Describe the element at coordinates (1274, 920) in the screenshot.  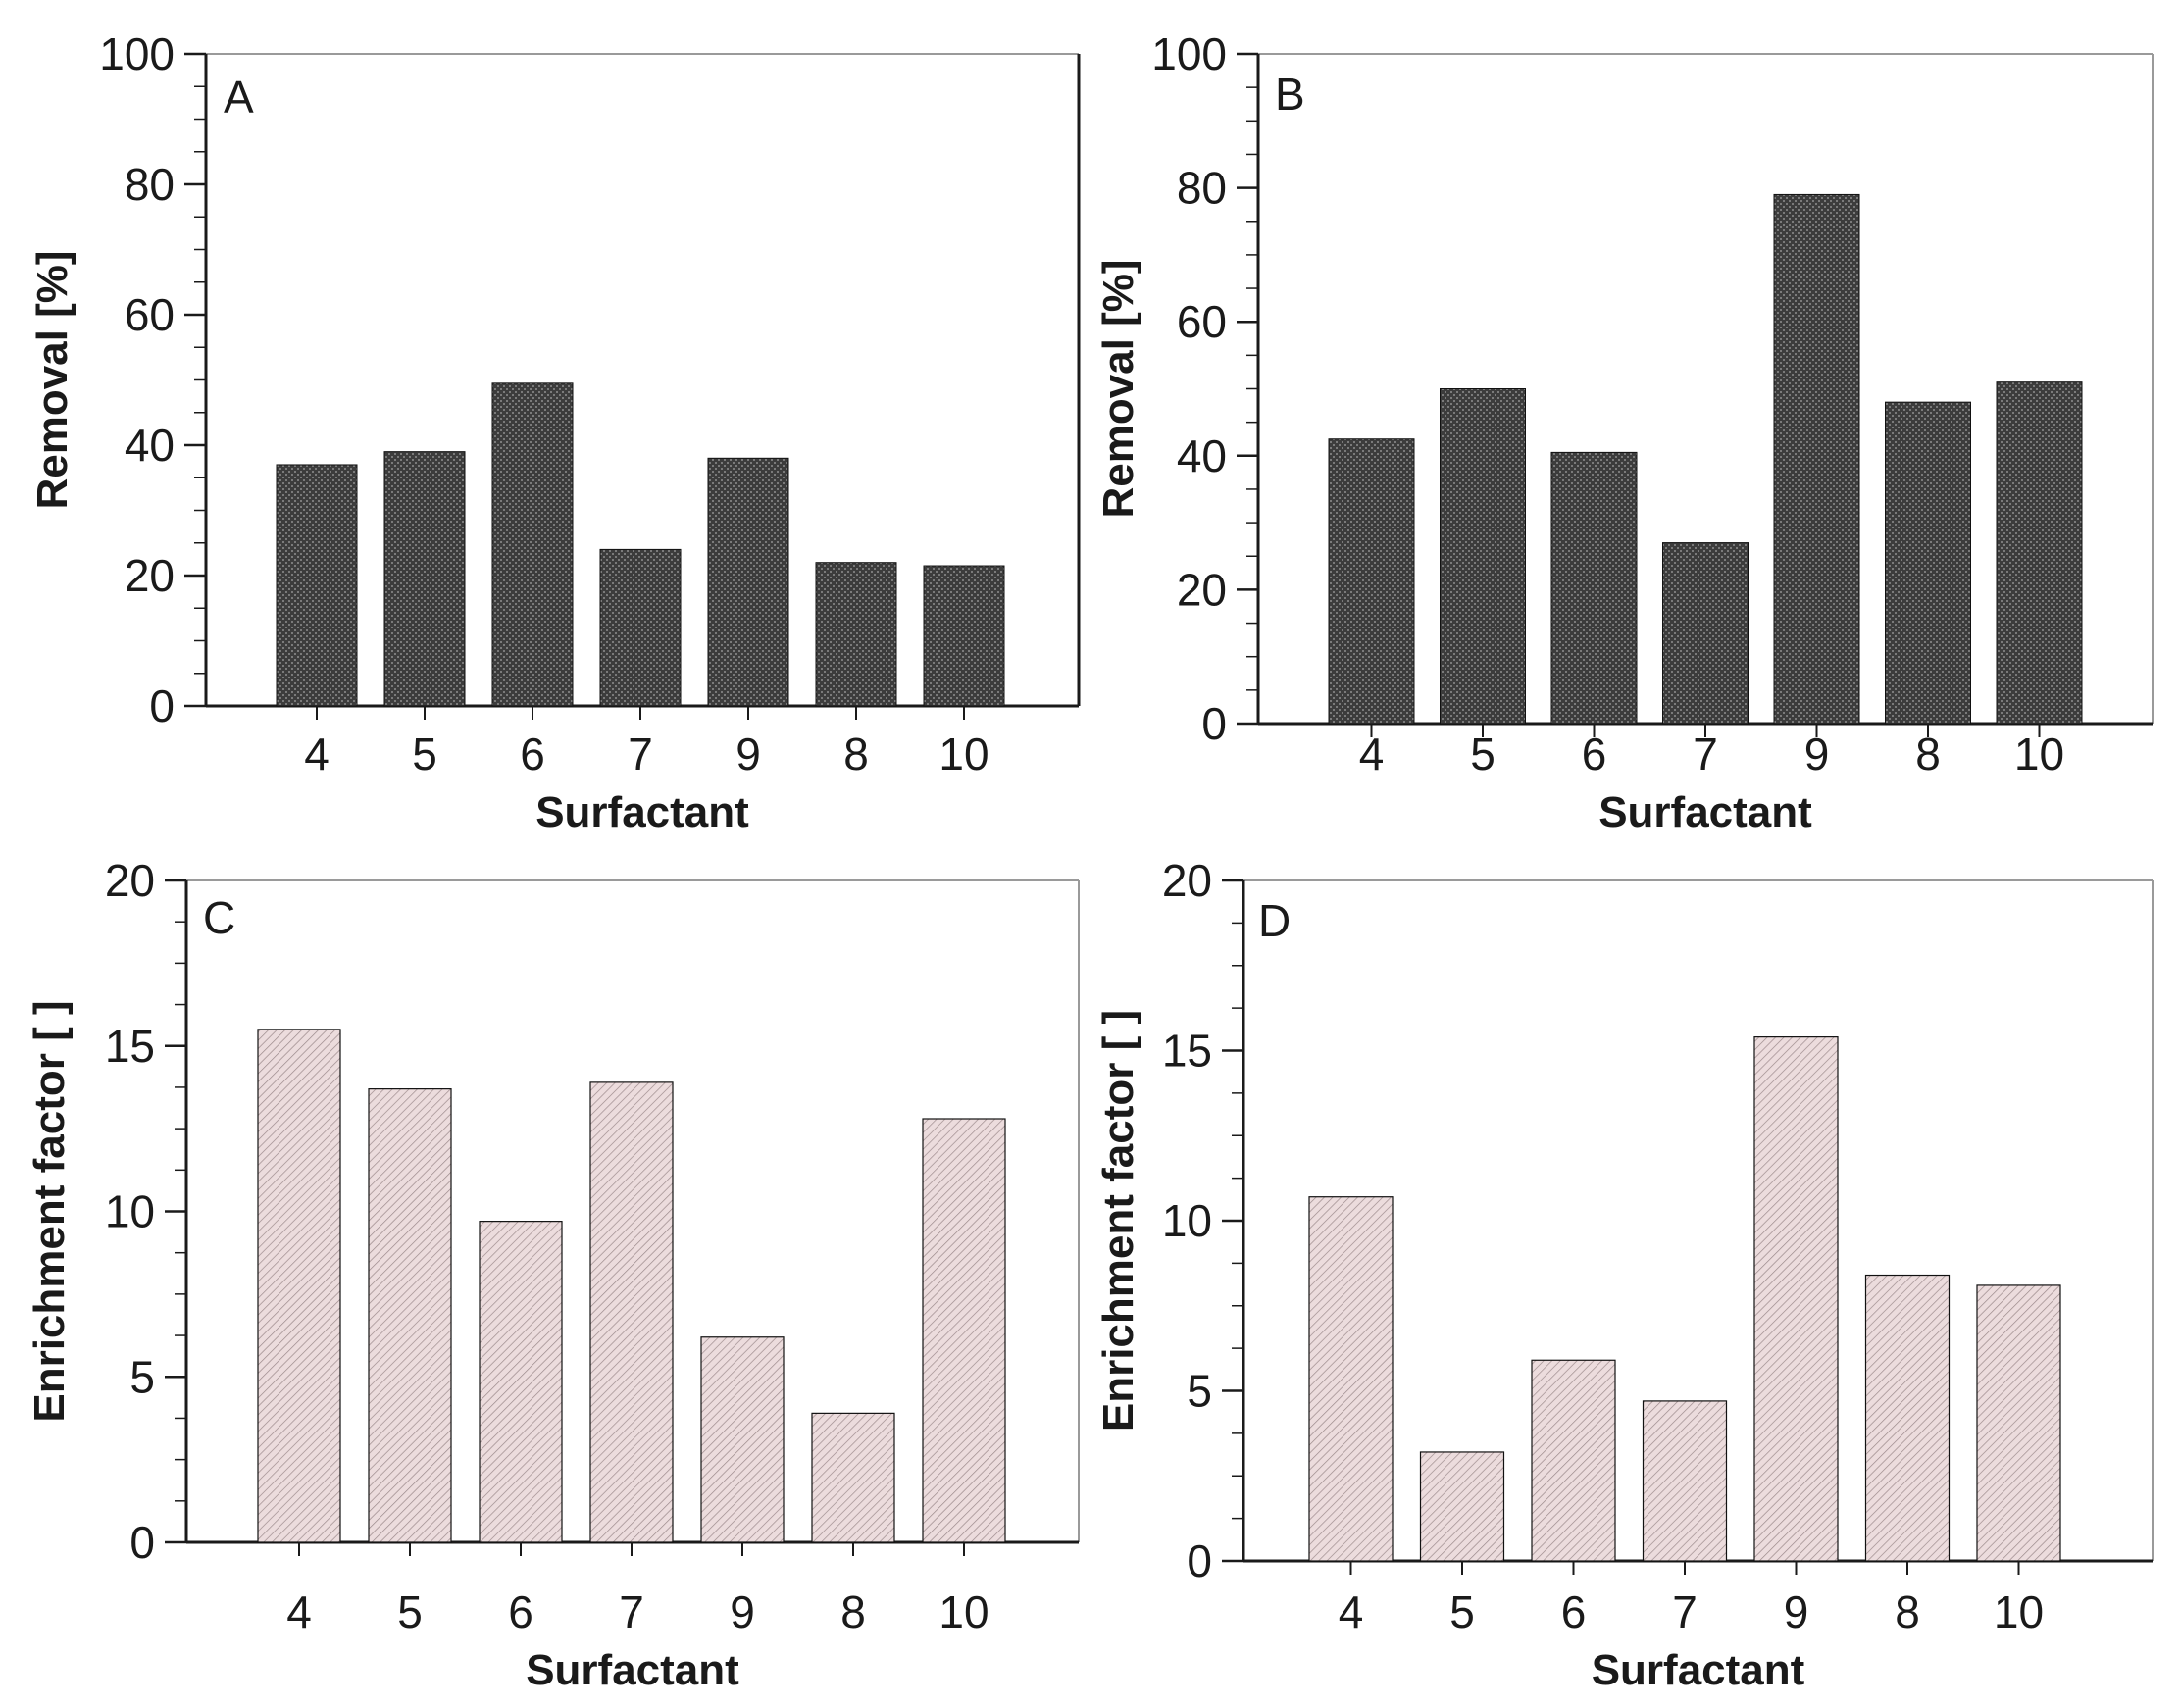
I see `panel-letter: D` at that location.